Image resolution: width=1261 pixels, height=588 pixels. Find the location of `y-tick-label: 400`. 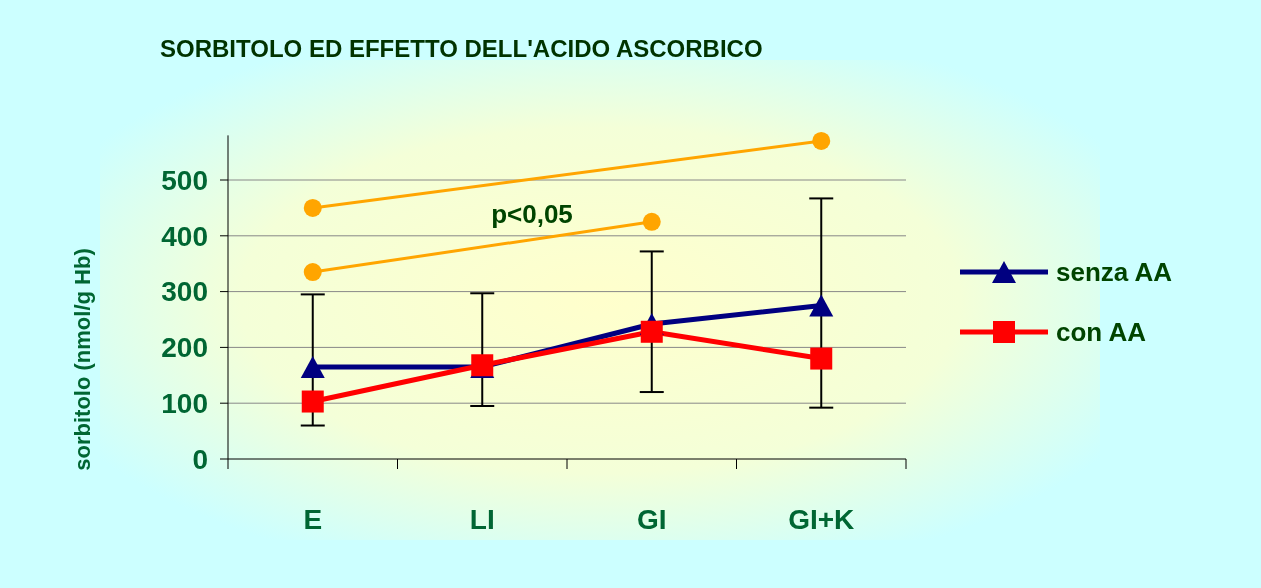

y-tick-label: 400 is located at coordinates (184, 236).